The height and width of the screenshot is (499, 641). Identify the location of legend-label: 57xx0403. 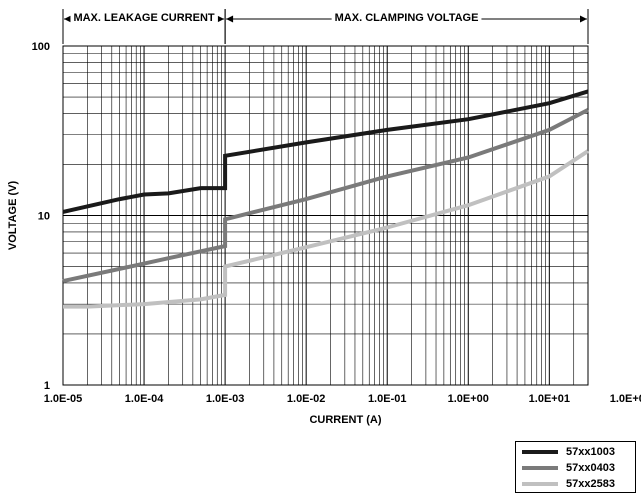
(590, 468).